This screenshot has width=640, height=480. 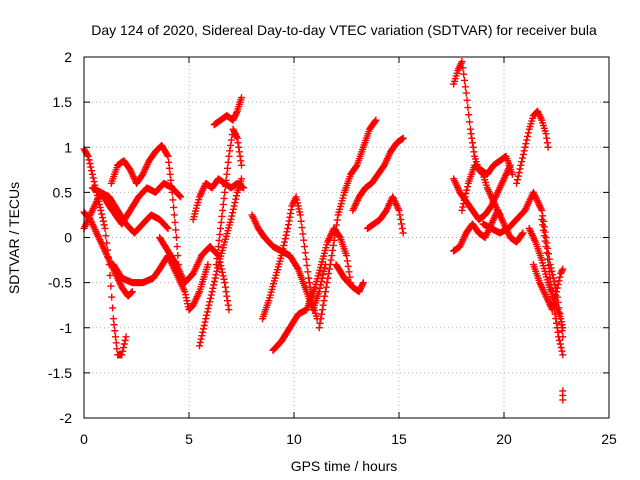 What do you see at coordinates (68, 57) in the screenshot?
I see `y-tick-label: 2` at bounding box center [68, 57].